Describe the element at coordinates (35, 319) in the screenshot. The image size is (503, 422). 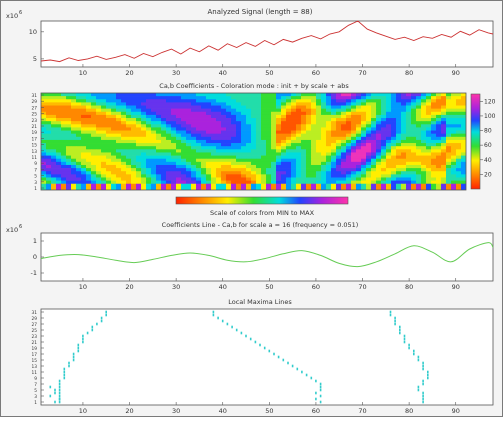
I see `maxima-y-tick-label: 29` at that location.